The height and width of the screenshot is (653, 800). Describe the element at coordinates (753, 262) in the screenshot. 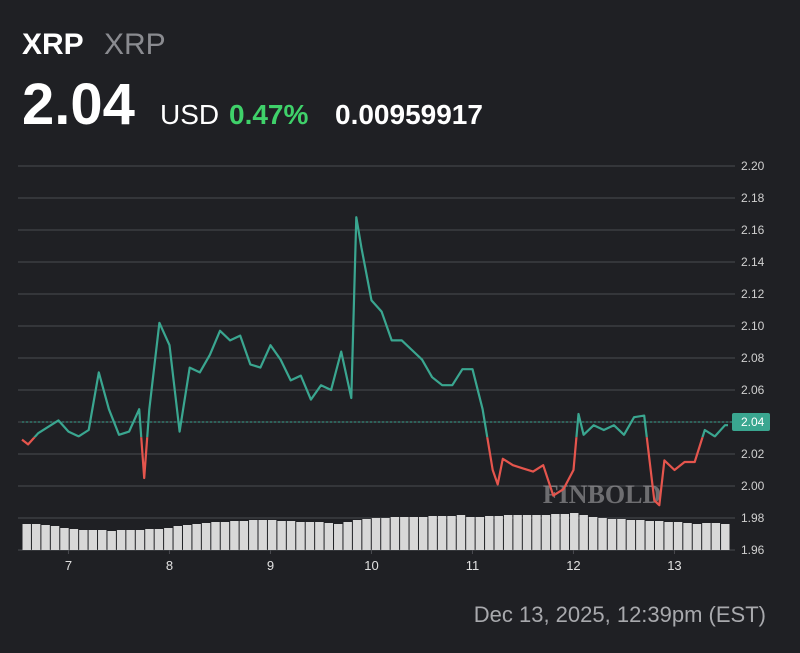

I see `y-tick-label: 2.14` at that location.